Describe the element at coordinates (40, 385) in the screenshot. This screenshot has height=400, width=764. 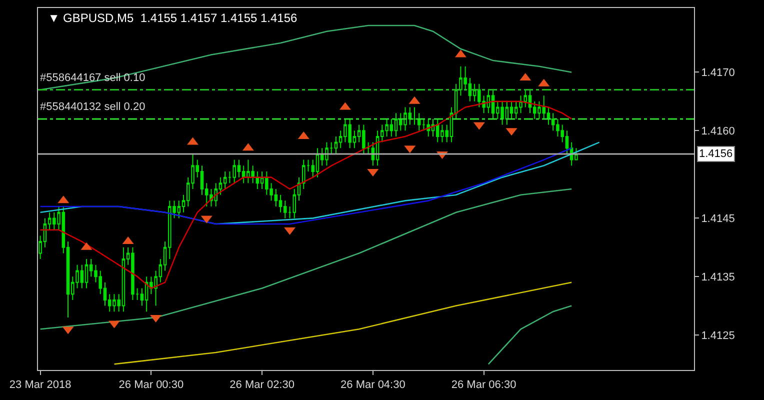
I see `x-tick-label: 23 Mar 2018` at that location.